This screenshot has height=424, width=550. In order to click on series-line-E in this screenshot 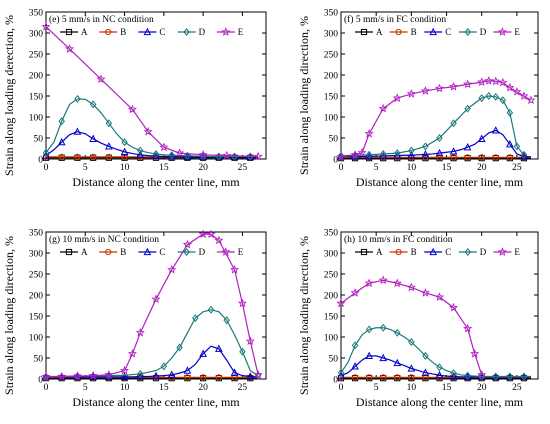, I will do `click(411, 327)`.